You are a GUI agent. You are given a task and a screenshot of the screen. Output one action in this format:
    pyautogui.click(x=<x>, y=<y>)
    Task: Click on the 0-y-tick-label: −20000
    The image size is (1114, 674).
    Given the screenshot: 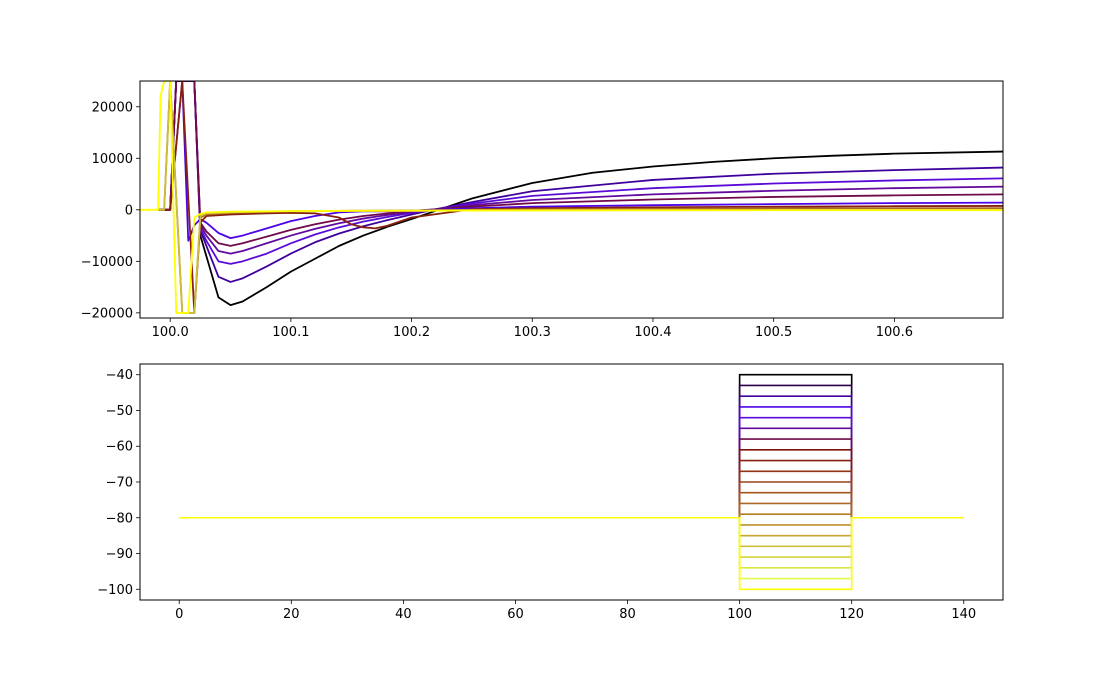 What is the action you would take?
    pyautogui.click(x=107, y=313)
    